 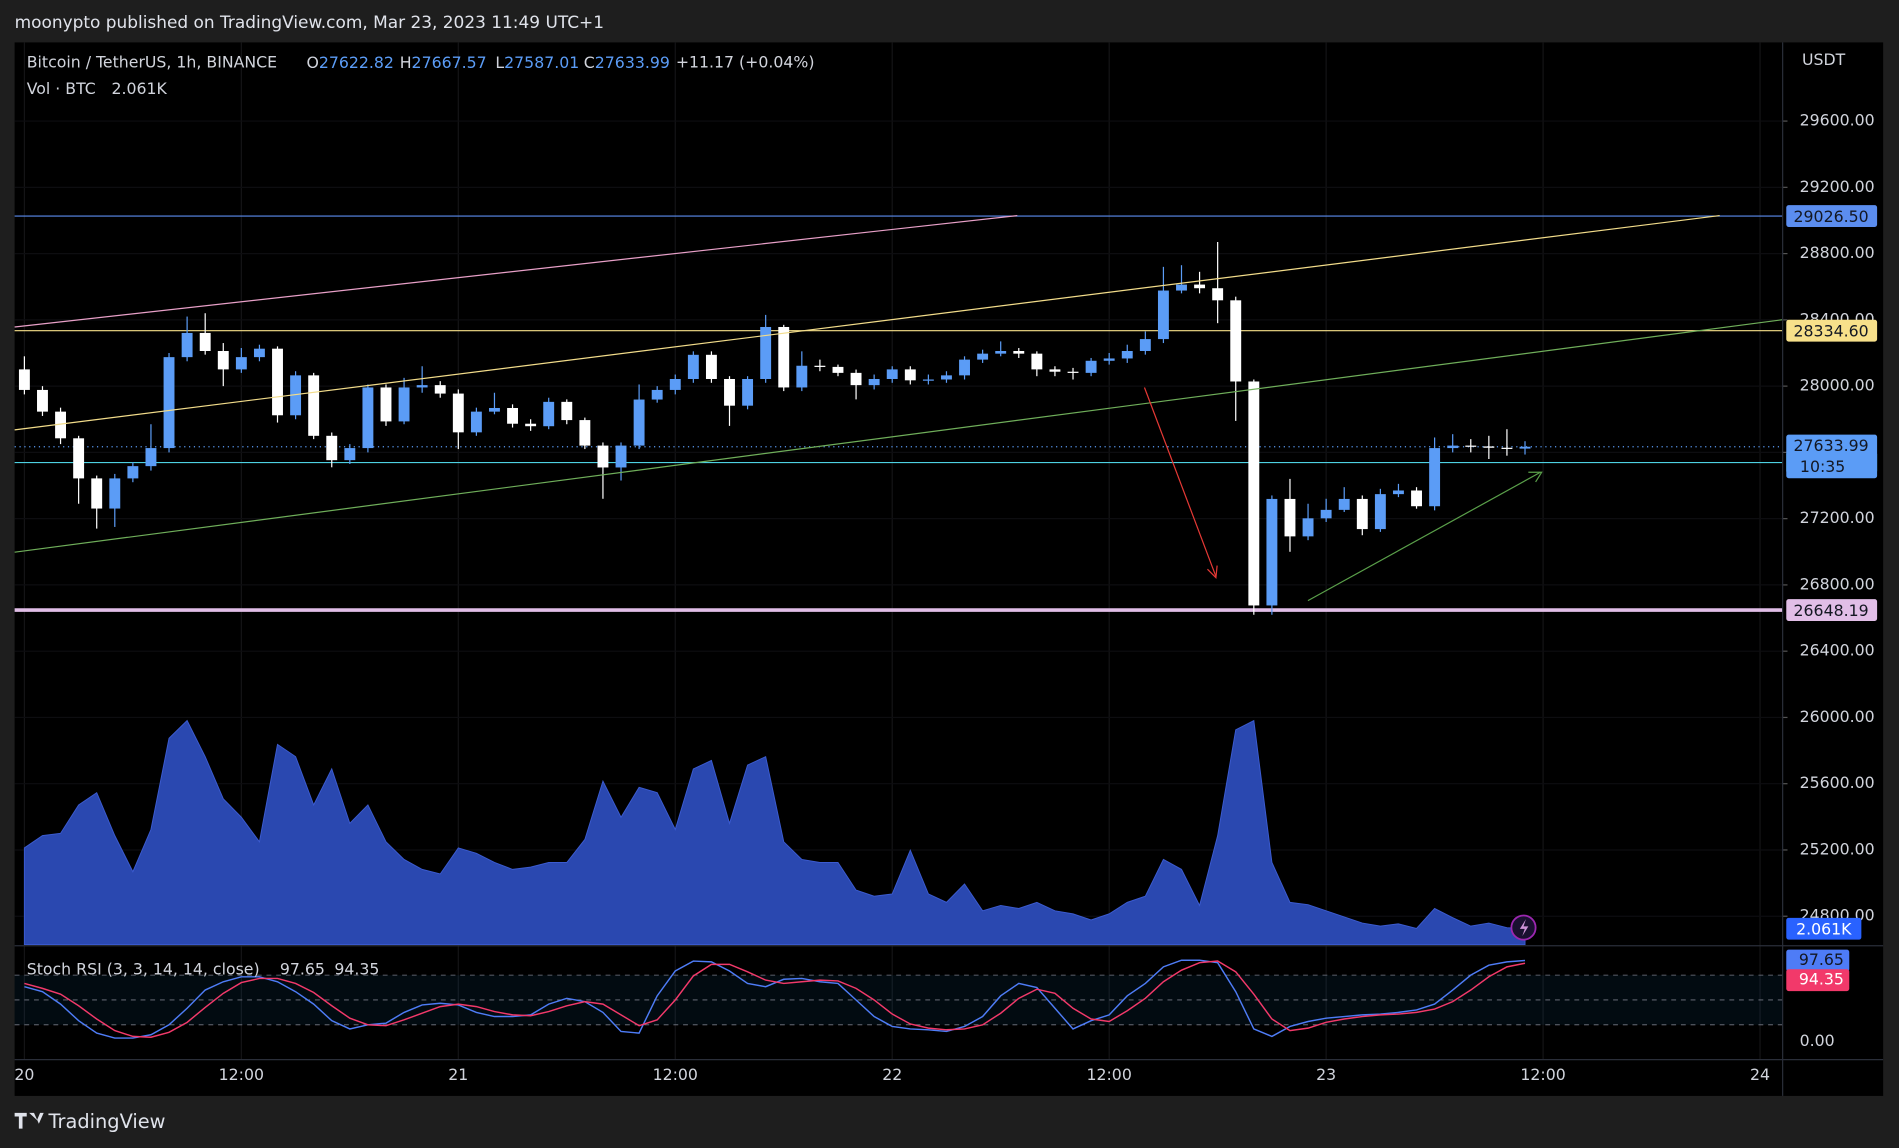 I want to click on last-price-badge, so click(x=1832, y=456).